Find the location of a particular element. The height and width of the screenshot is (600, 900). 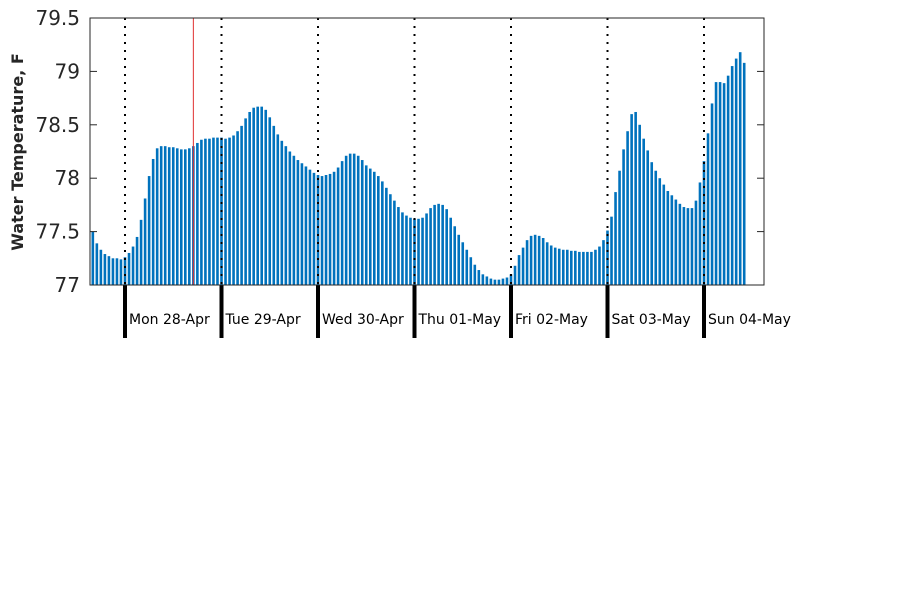

day-label: Sun 04-May is located at coordinates (749, 320).